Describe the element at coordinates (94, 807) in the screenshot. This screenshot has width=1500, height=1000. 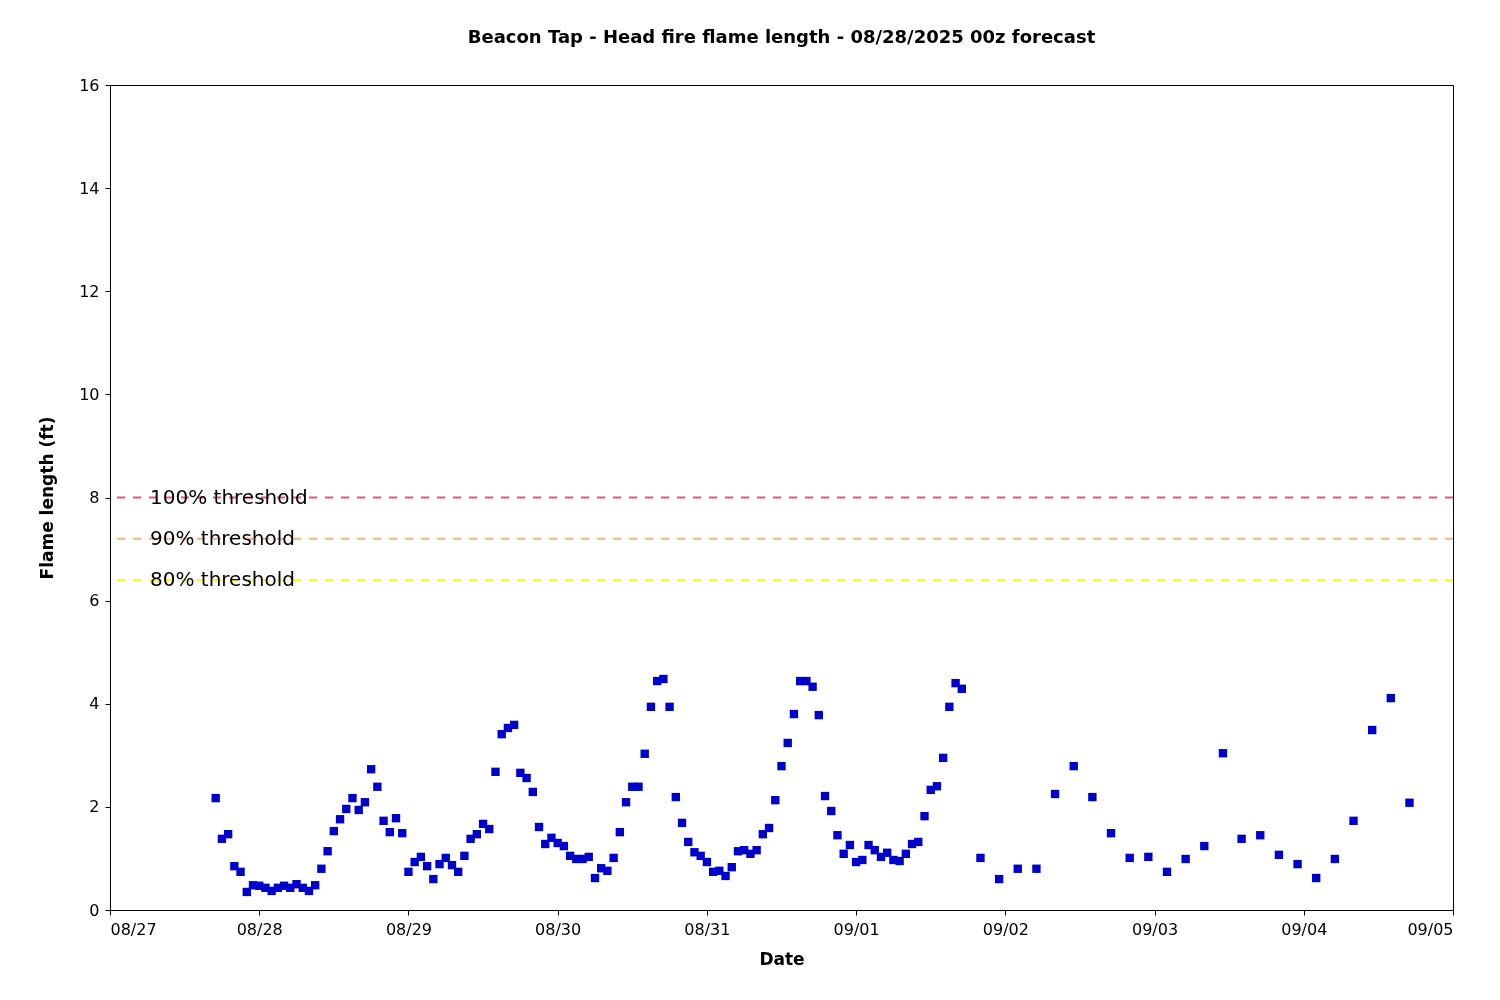
I see `y-tick-label: 2` at that location.